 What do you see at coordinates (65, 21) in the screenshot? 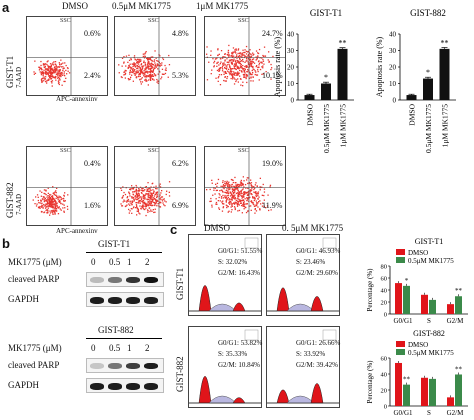
I see `ssc-label: SSC` at bounding box center [65, 21].